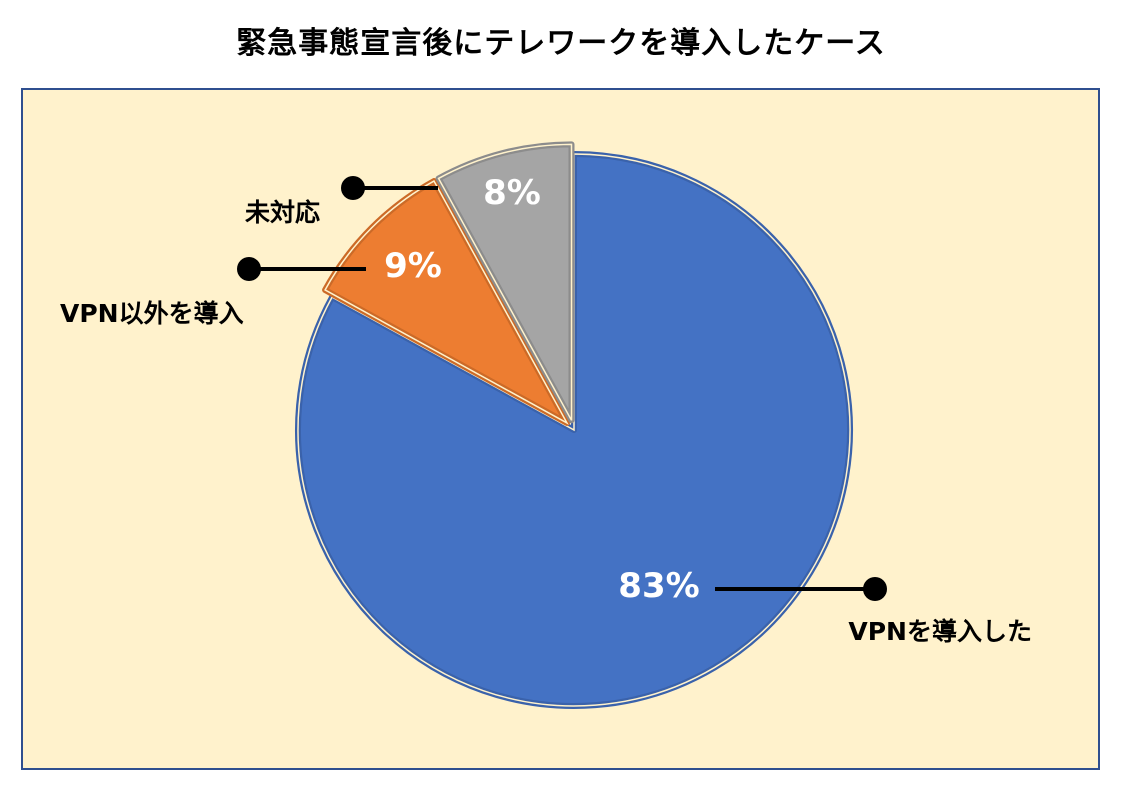 The image size is (1122, 788). What do you see at coordinates (658, 586) in the screenshot?
I see `data-label-1: 83%` at bounding box center [658, 586].